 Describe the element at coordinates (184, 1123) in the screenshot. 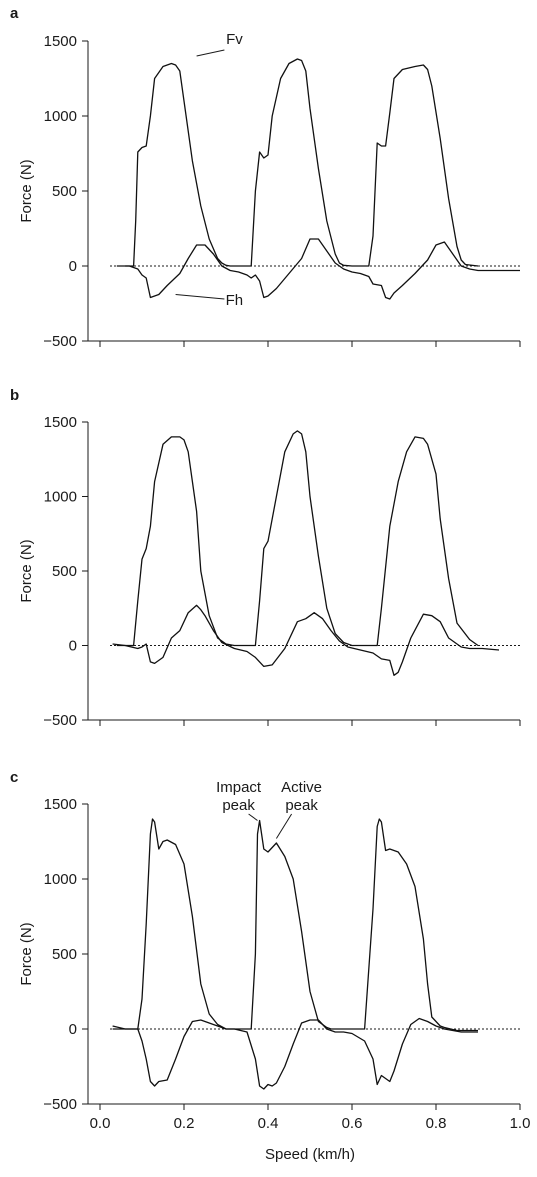

I see `x-tick-label: 0.2` at that location.